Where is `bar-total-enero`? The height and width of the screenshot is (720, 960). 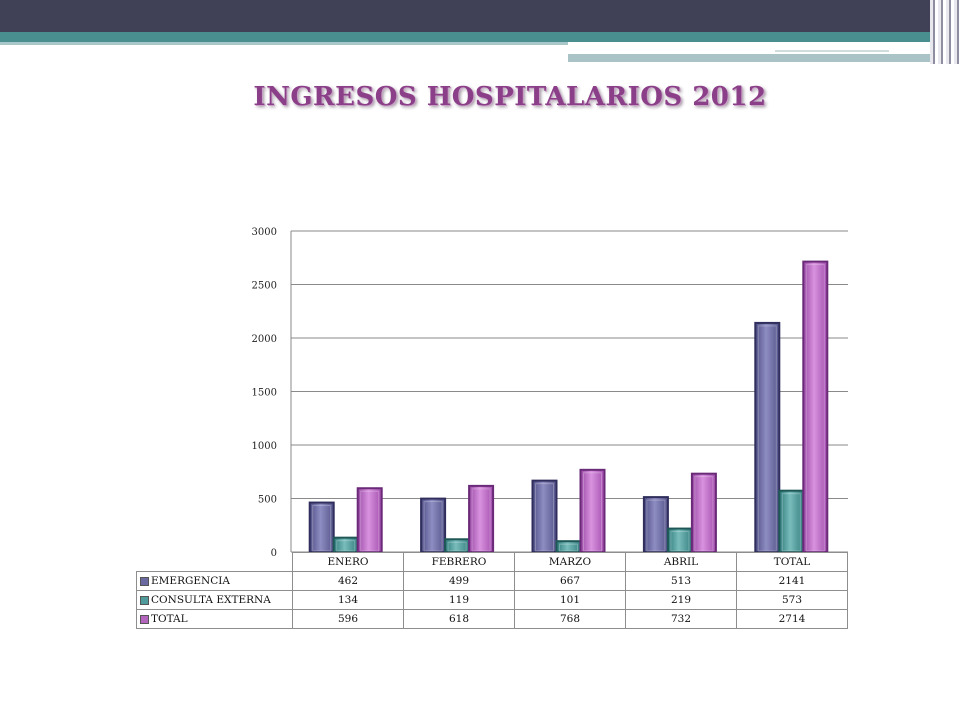
bar-total-enero is located at coordinates (369, 520).